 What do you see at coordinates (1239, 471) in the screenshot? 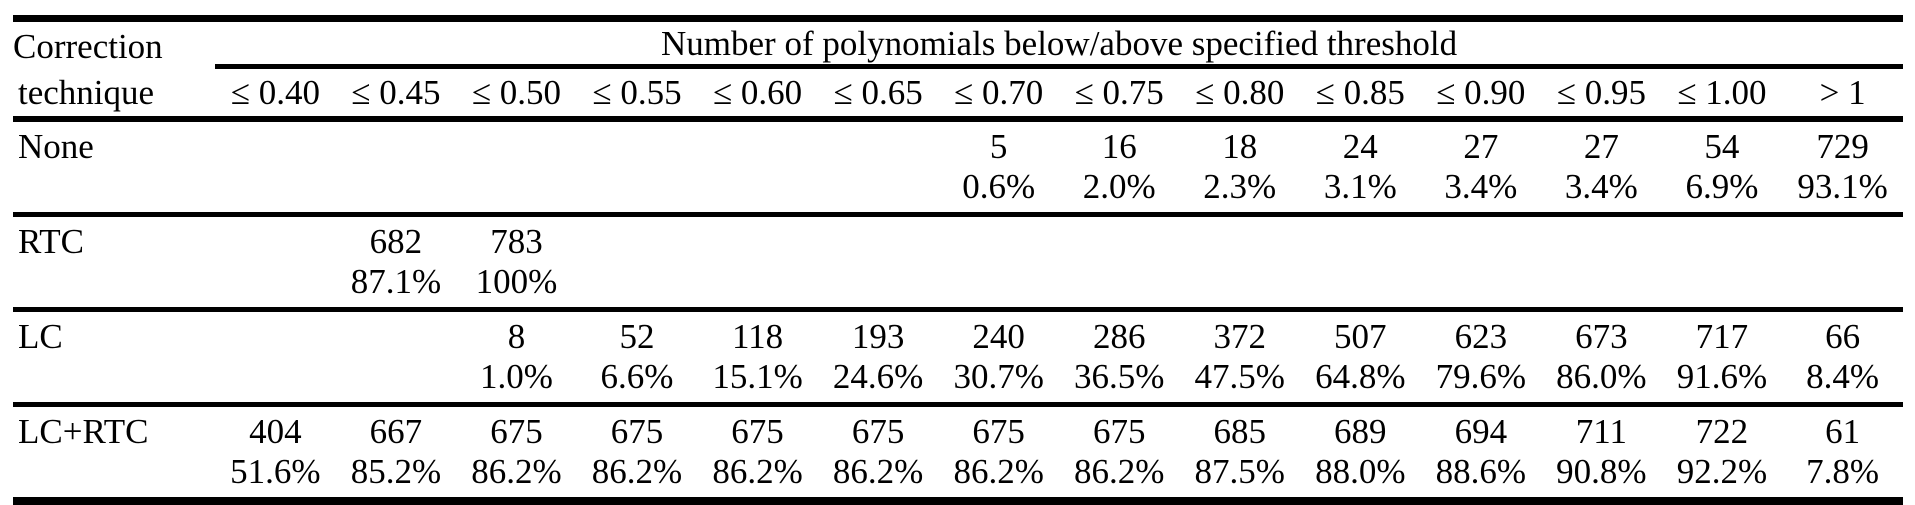
I see `cell-percent: 87.5%` at bounding box center [1239, 471].